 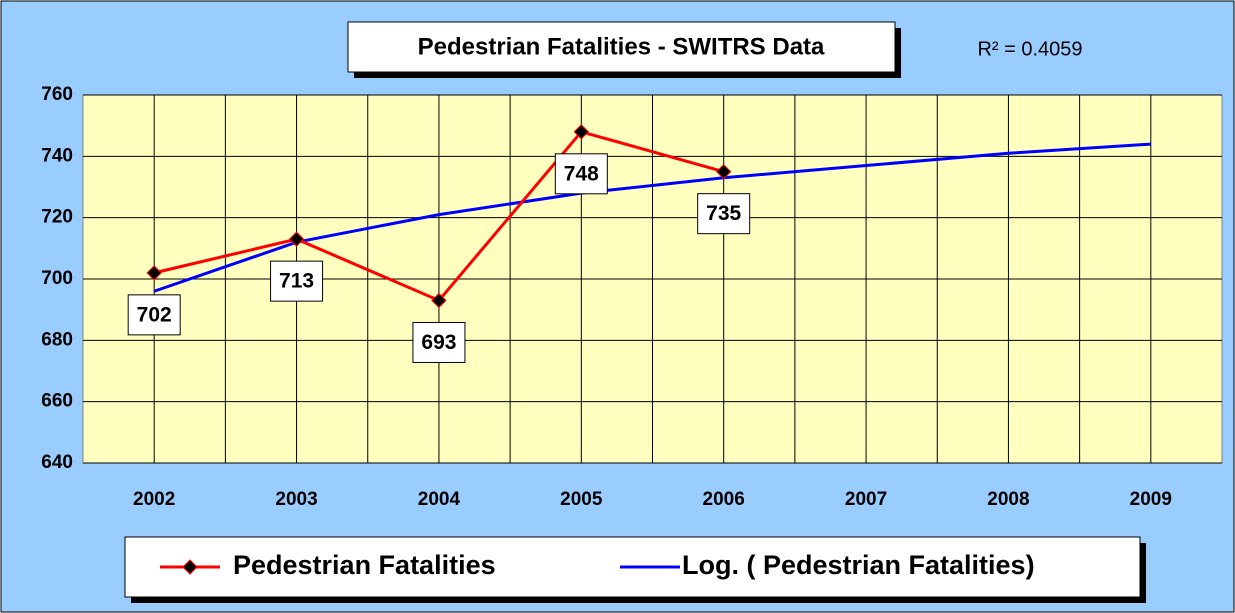 I want to click on legend-label: Pedestrian Fatalities, so click(x=364, y=565).